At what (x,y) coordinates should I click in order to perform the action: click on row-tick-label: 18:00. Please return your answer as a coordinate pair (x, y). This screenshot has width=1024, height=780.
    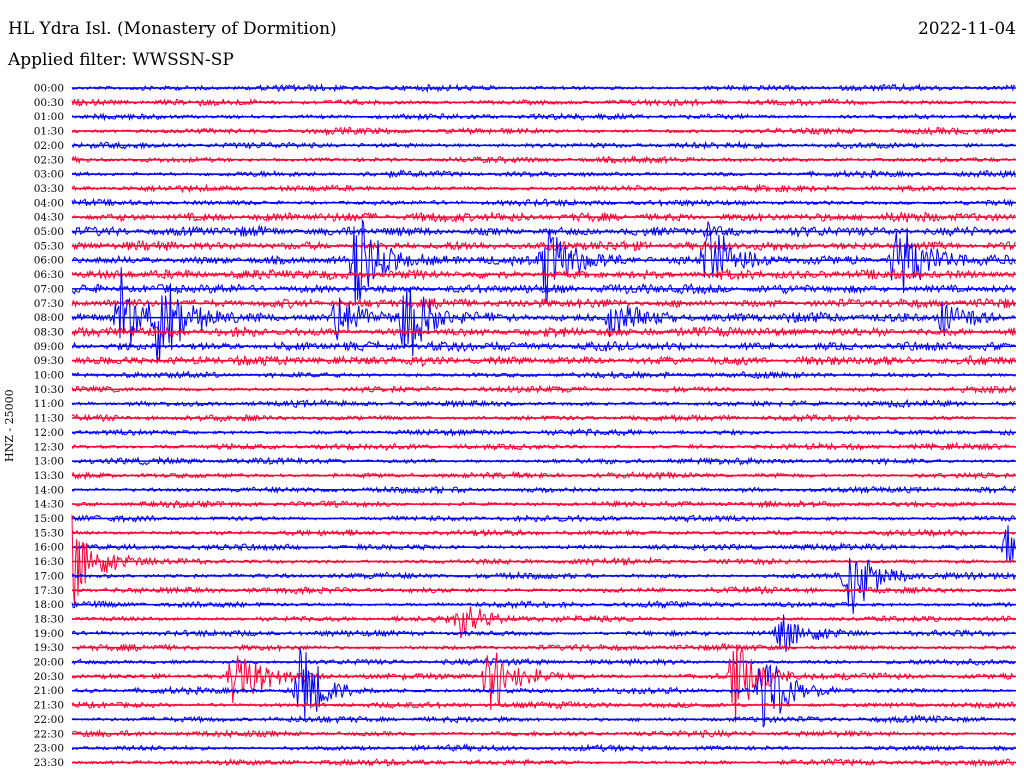
    Looking at the image, I should click on (49, 605).